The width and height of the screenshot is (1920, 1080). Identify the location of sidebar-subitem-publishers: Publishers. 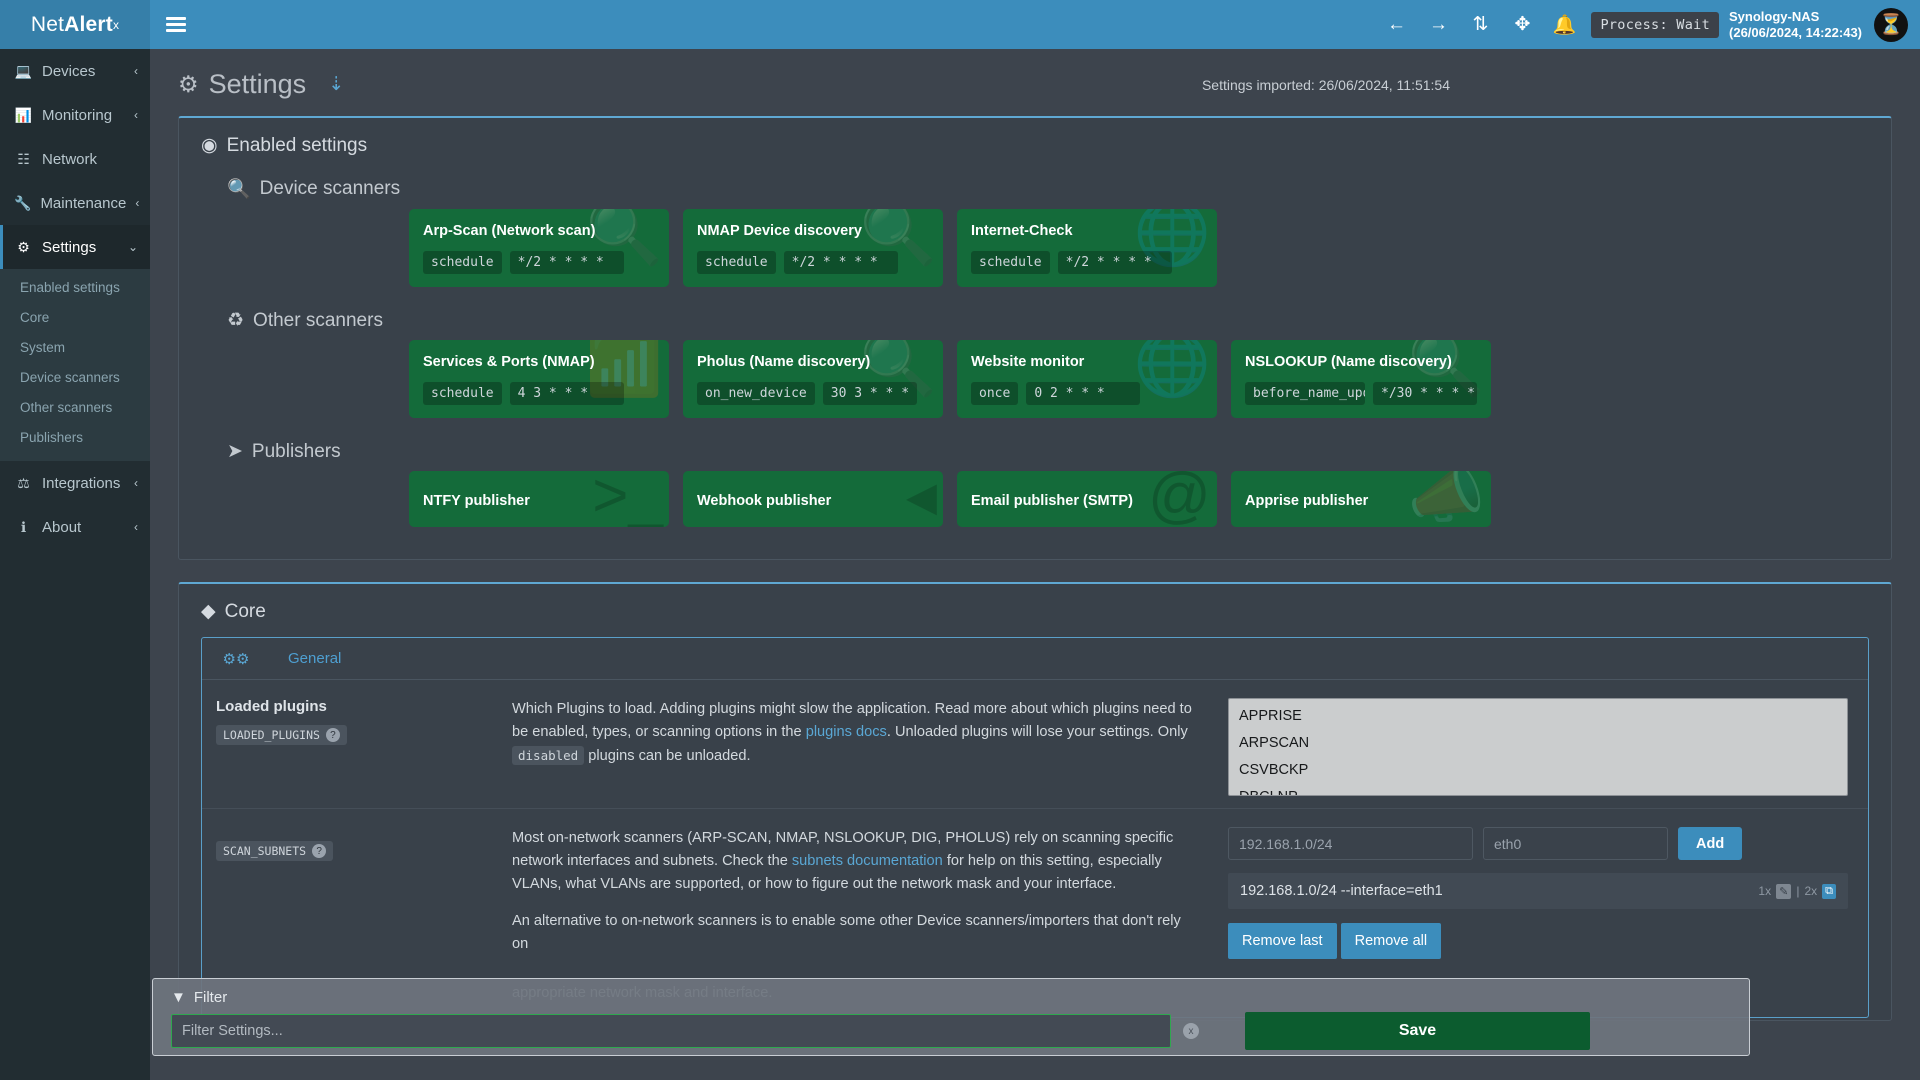
(52, 437).